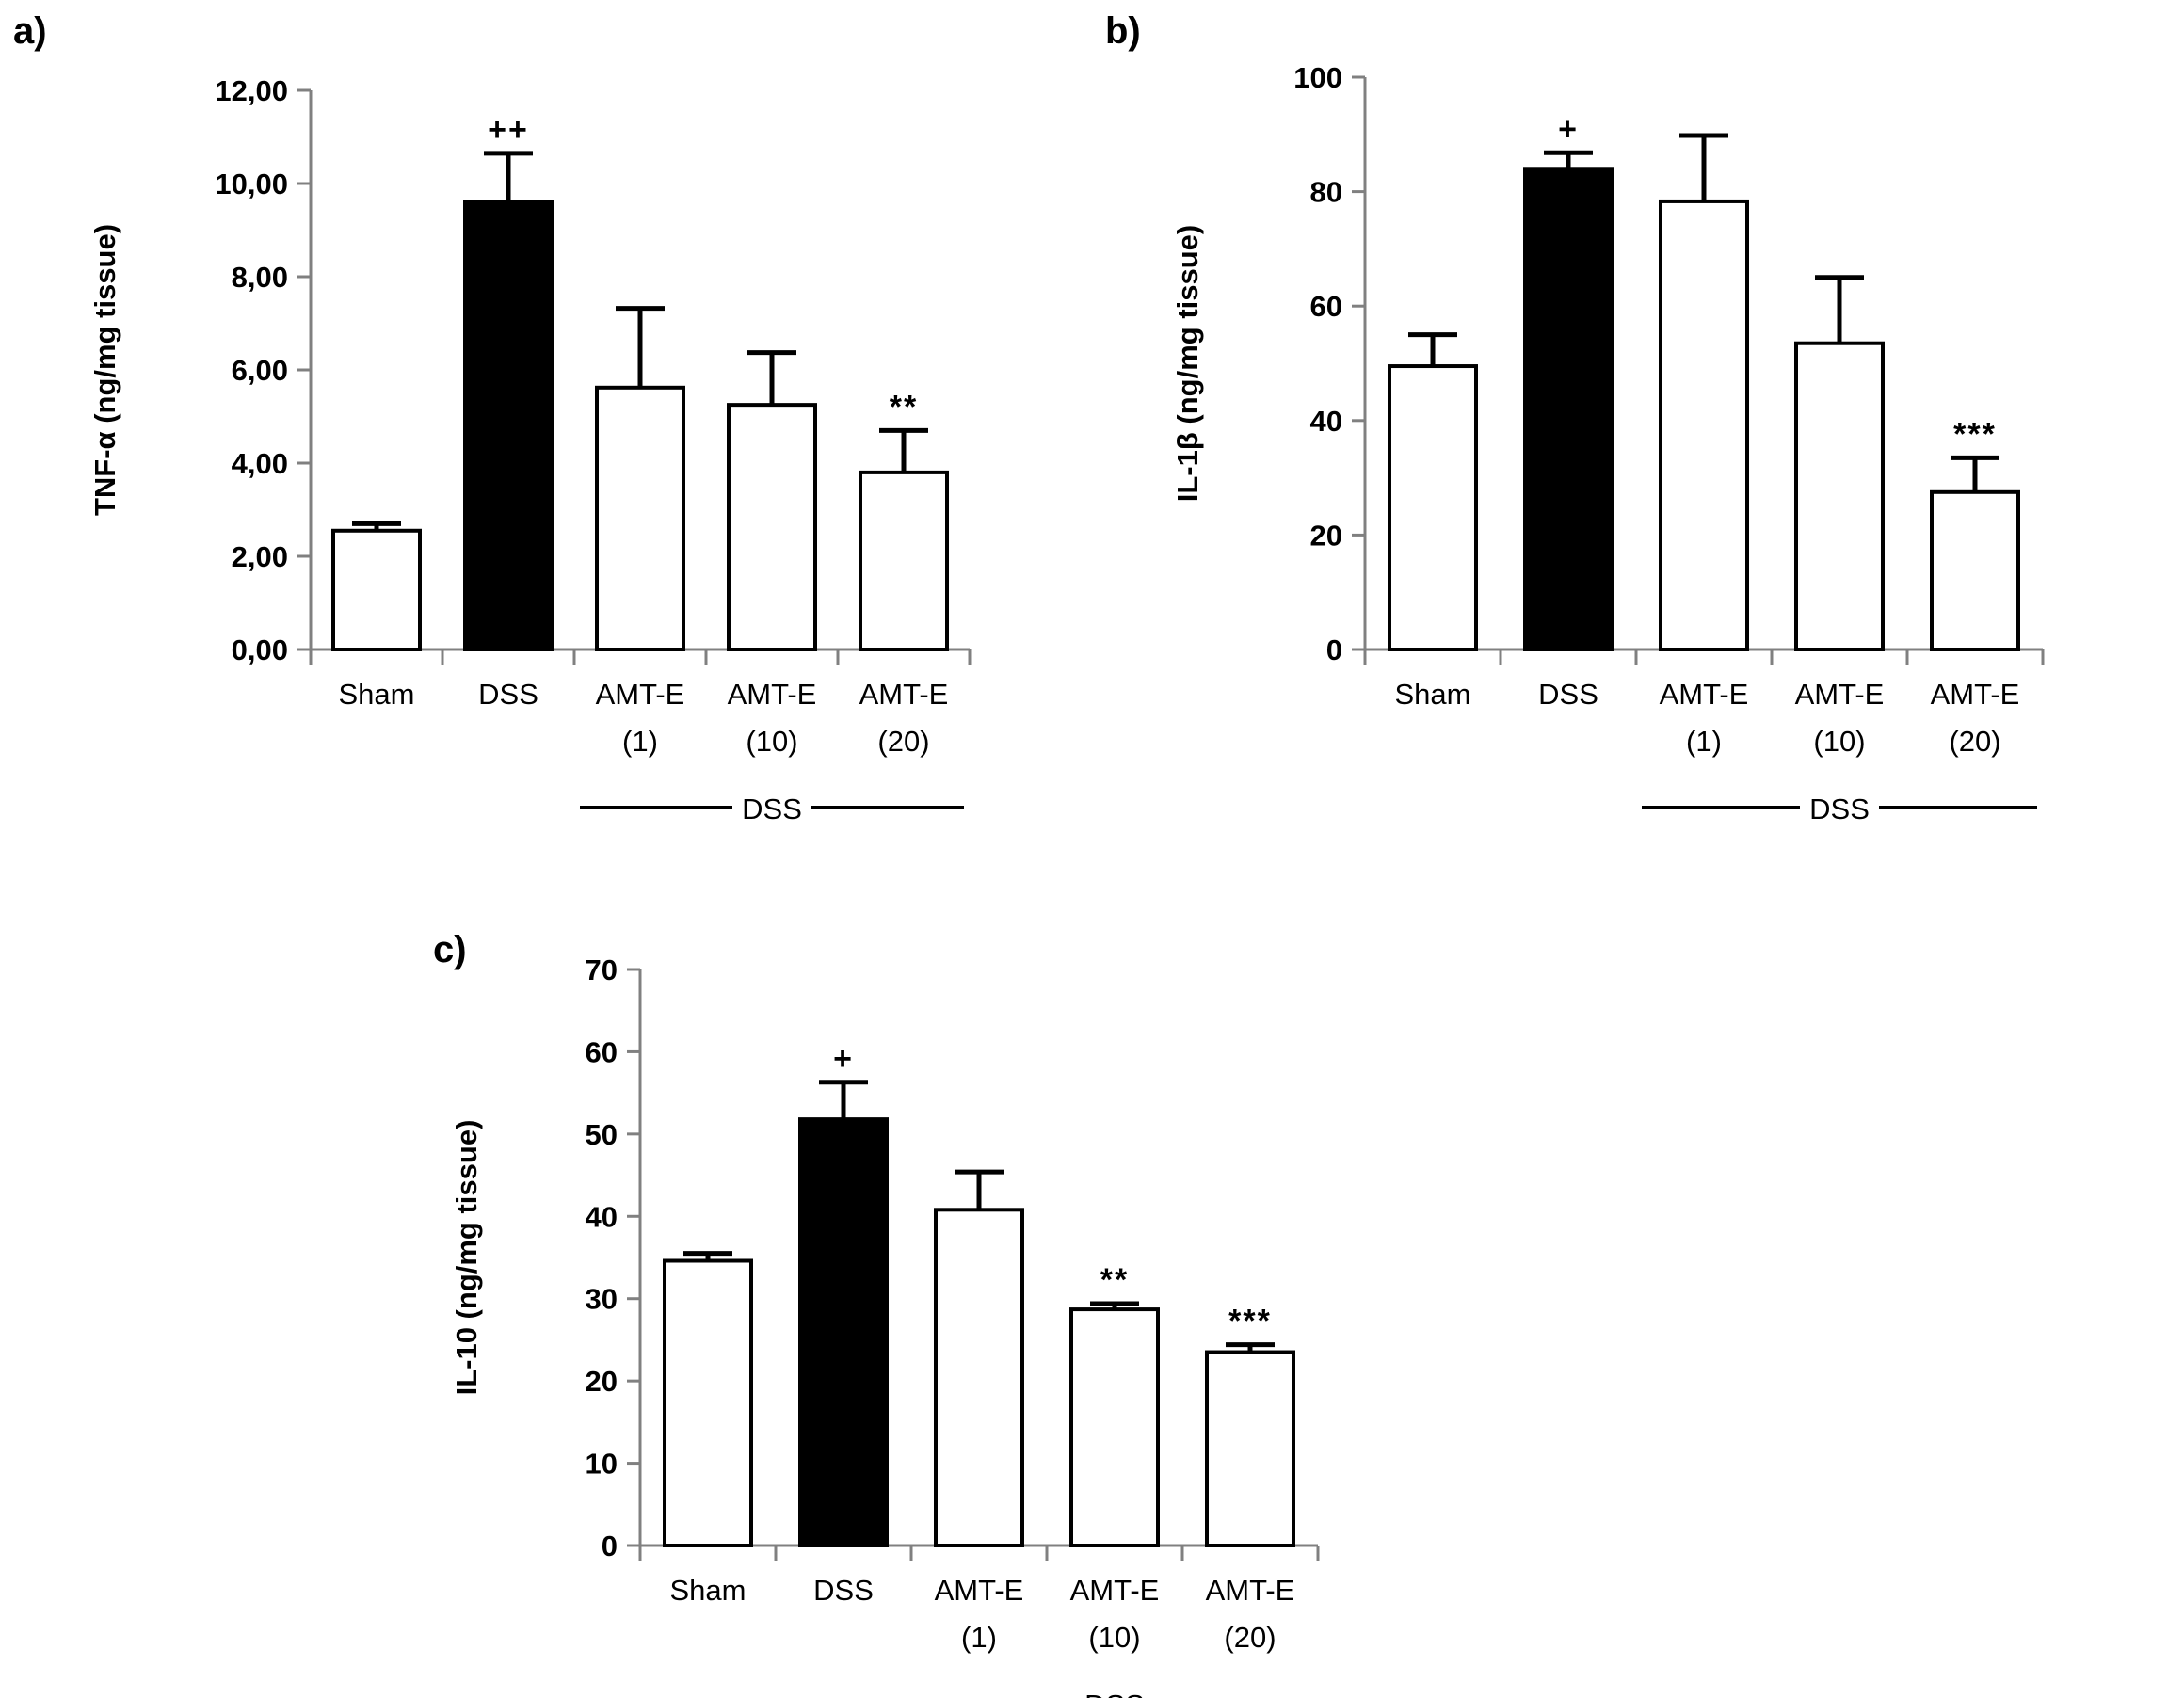 Image resolution: width=2184 pixels, height=1698 pixels. What do you see at coordinates (260, 463) in the screenshot?
I see `y-tick-label: 4,00` at bounding box center [260, 463].